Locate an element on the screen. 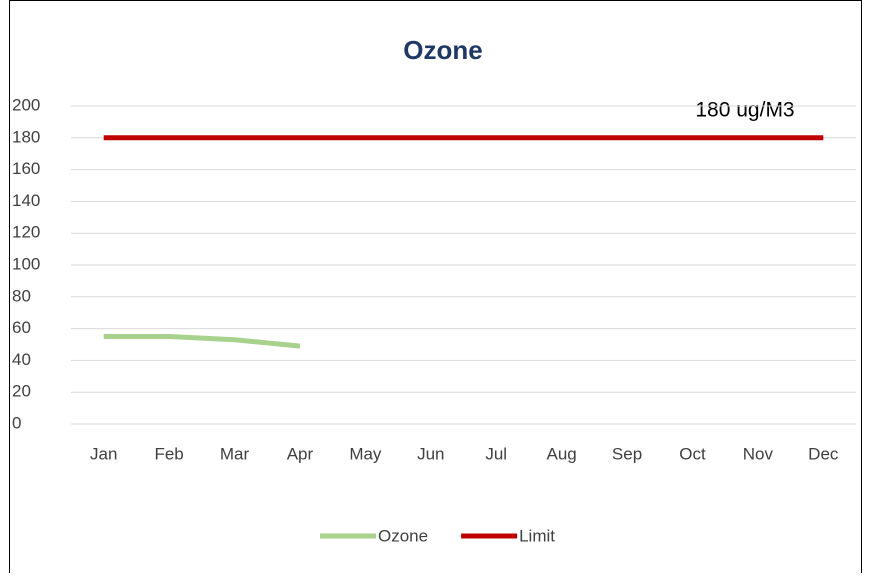 The width and height of the screenshot is (870, 578). y-tick-label: 20 is located at coordinates (21, 391).